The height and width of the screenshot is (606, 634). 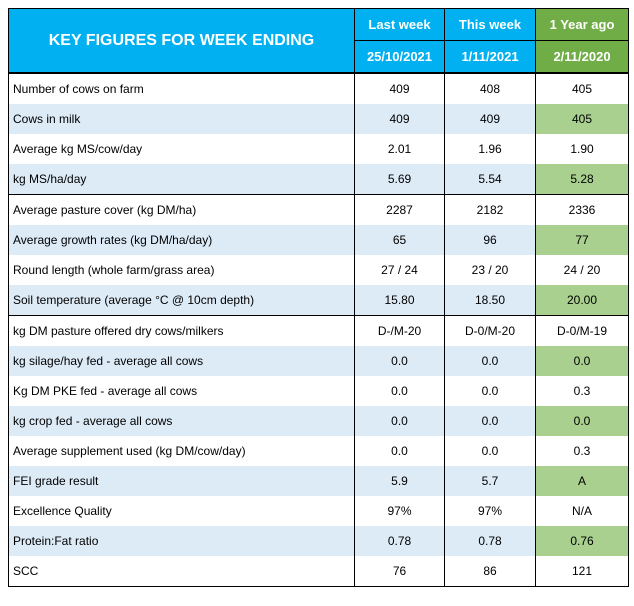 What do you see at coordinates (490, 511) in the screenshot?
I see `value-this-week: 97%` at bounding box center [490, 511].